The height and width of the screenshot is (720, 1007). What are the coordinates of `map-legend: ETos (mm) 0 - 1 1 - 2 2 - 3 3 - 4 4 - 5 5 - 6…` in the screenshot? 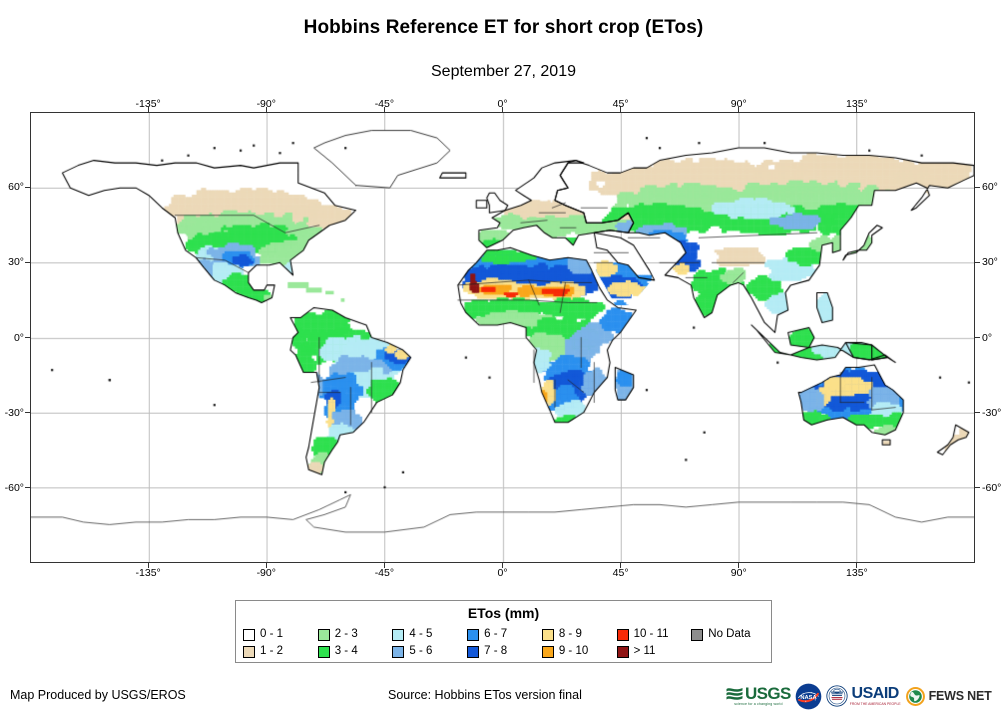 It's located at (503, 631).